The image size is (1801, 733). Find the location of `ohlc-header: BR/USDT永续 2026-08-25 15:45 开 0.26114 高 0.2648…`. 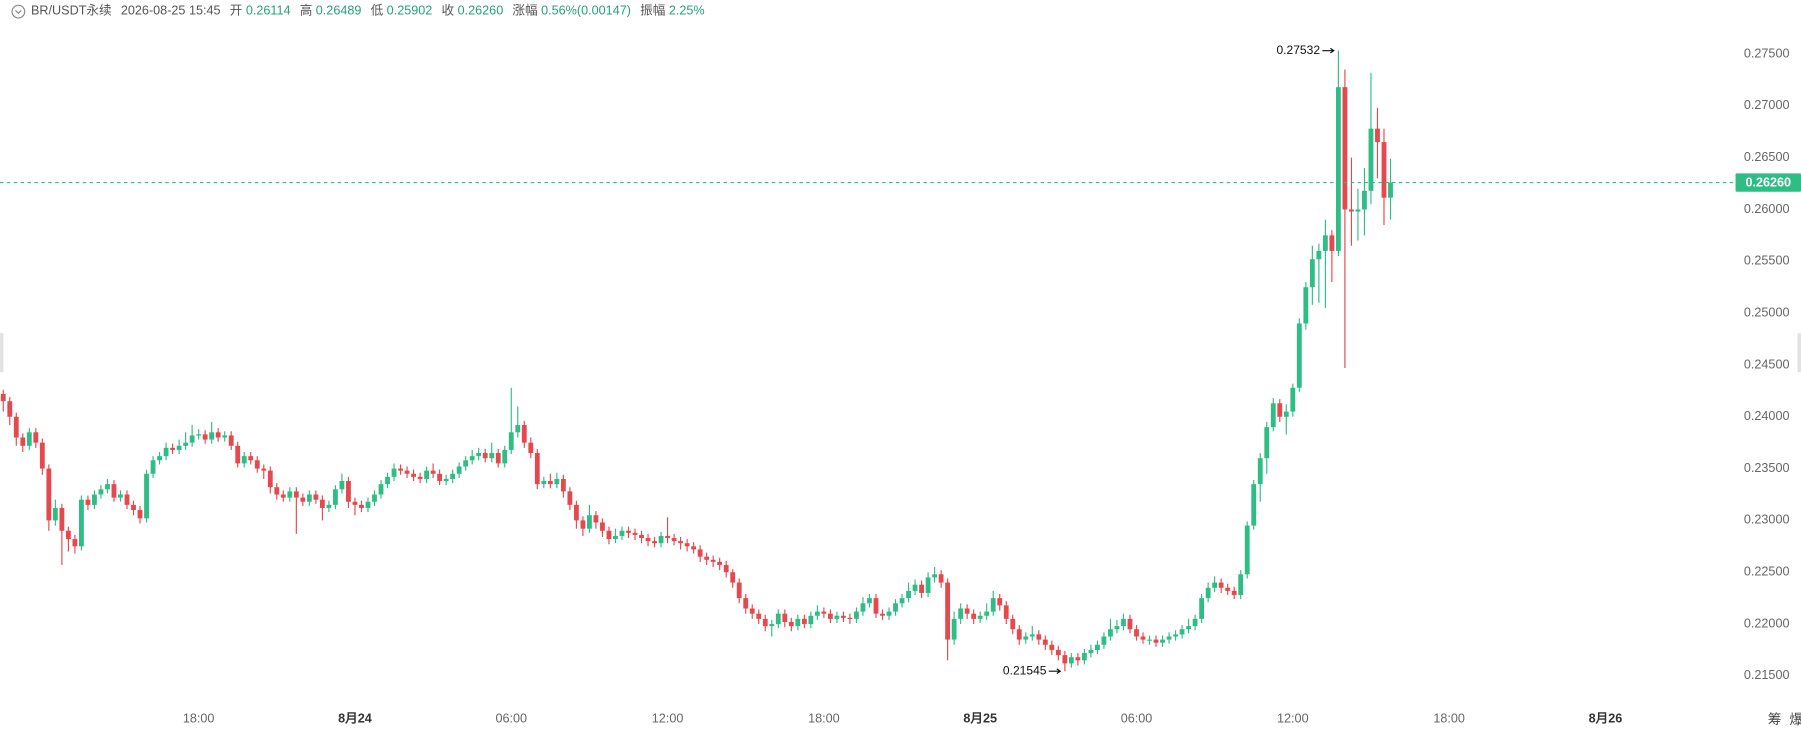

ohlc-header: BR/USDT永续 2026-08-25 15:45 开 0.26114 高 0.2648… is located at coordinates (368, 10).